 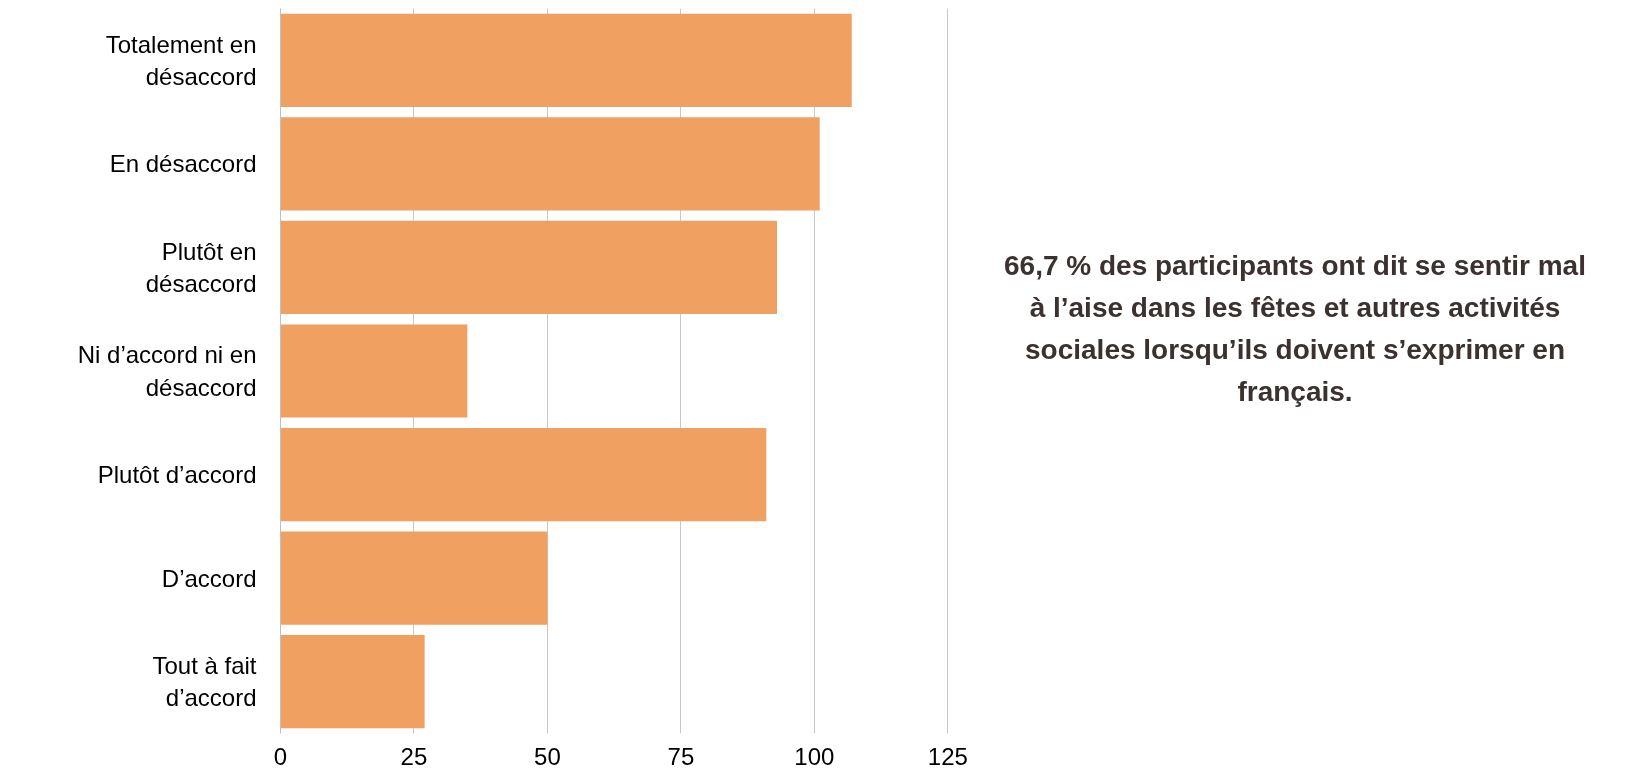 What do you see at coordinates (167, 371) in the screenshot?
I see `y-tick-label: Ni d’accord ni en désaccord` at bounding box center [167, 371].